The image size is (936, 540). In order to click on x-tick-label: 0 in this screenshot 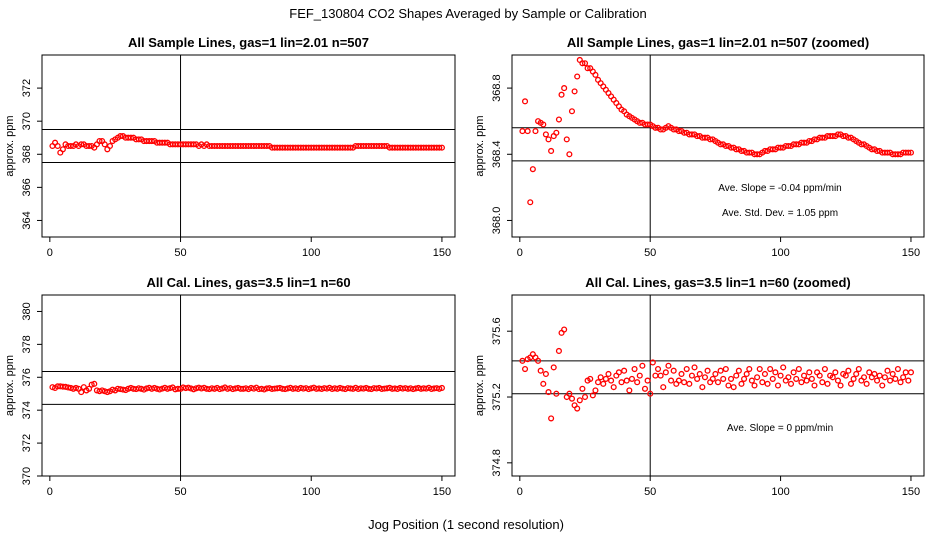, I will do `click(520, 253)`.